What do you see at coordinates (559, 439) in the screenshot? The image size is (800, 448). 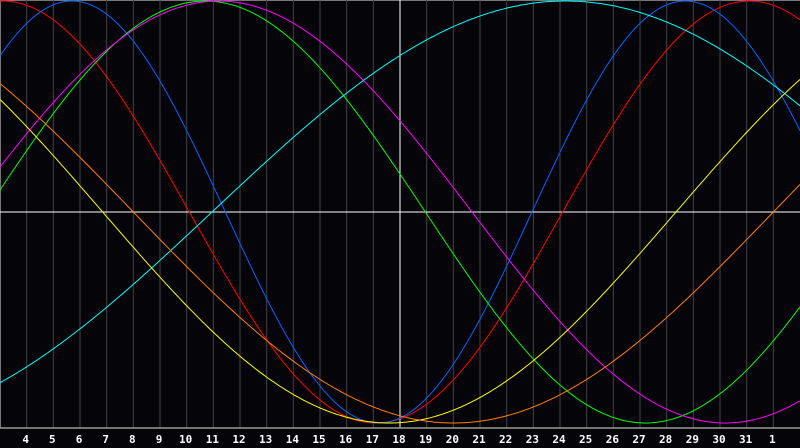 I see `x-tick-label: 24` at bounding box center [559, 439].